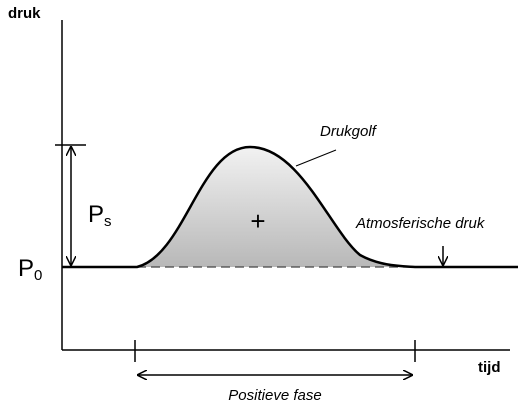 This screenshot has width=520, height=408. Describe the element at coordinates (257, 221) in the screenshot. I see `plus: +` at that location.